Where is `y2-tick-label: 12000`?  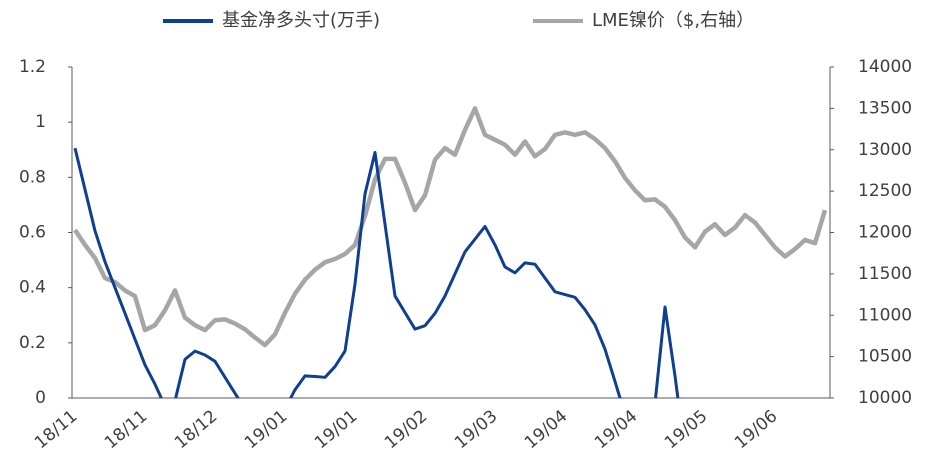
y2-tick-label: 12000 is located at coordinates (885, 233).